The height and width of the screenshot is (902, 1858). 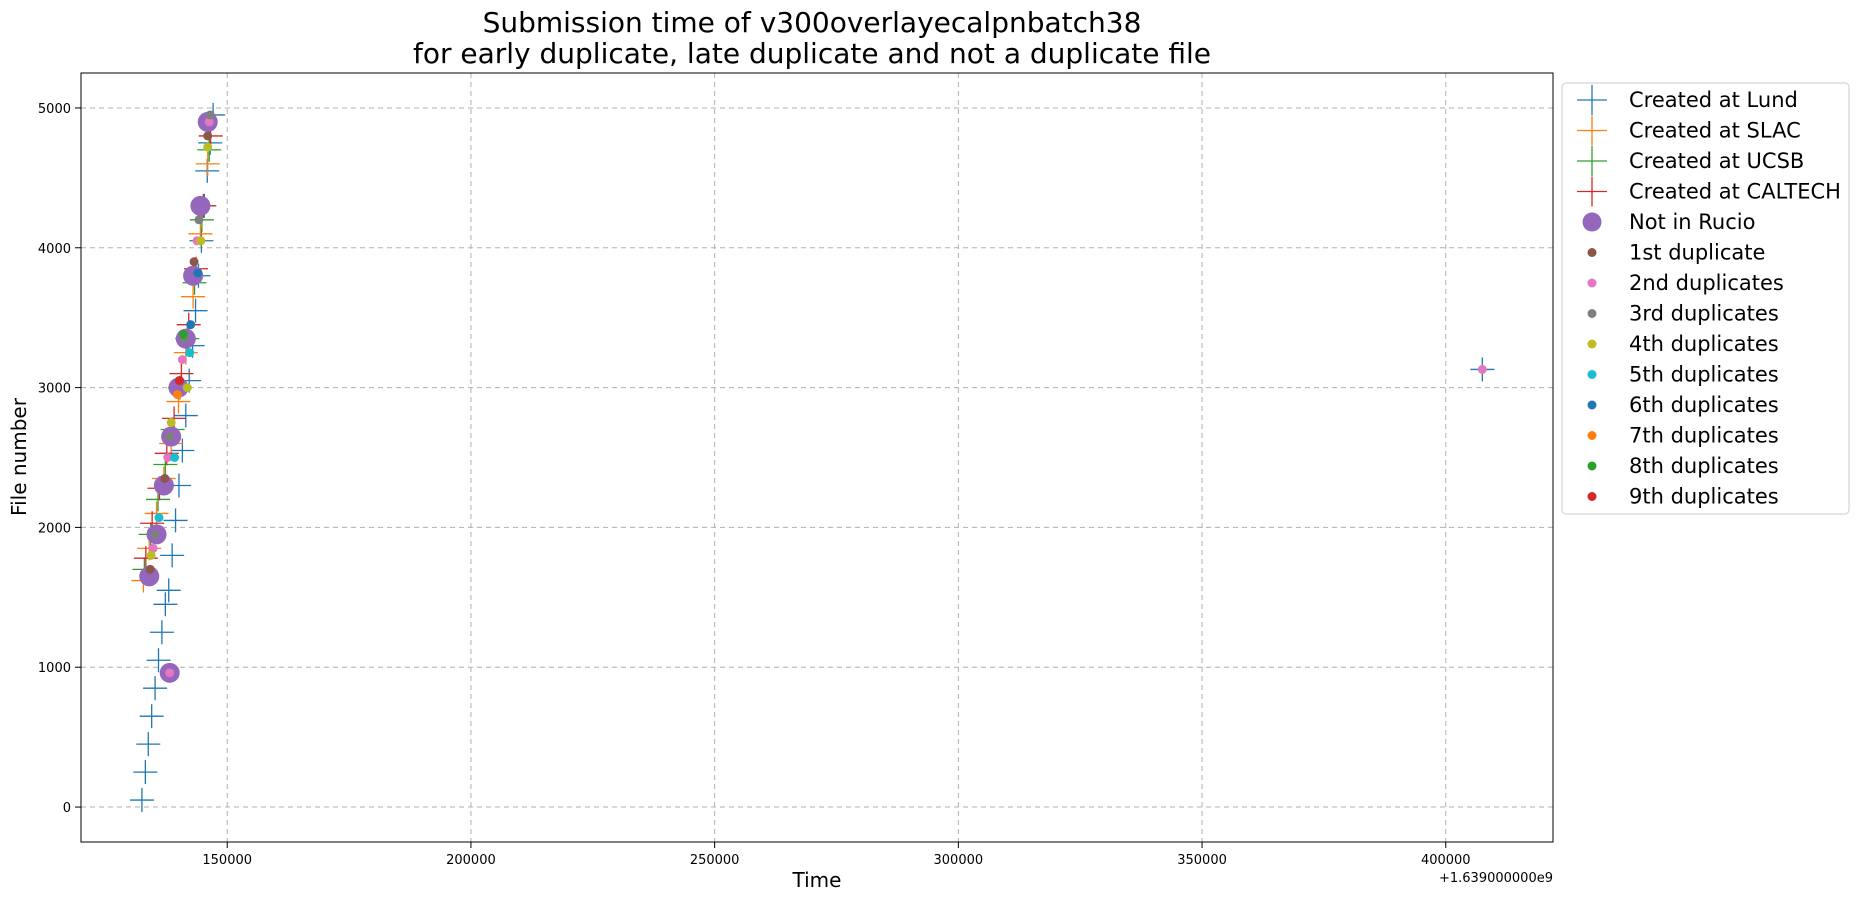 What do you see at coordinates (1668, 222) in the screenshot?
I see `legend-entry: Not in Rucio` at bounding box center [1668, 222].